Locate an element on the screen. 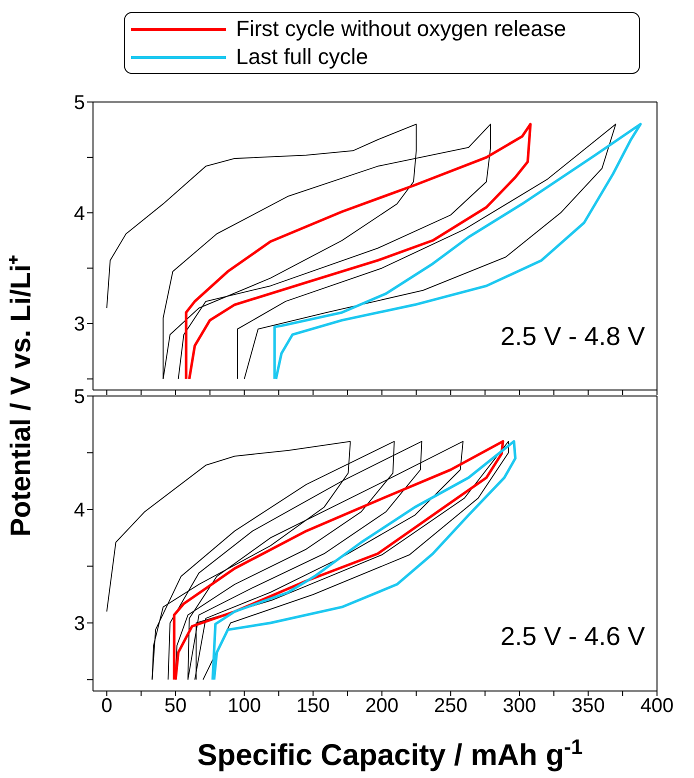  x-axis-title: Specific Capacity / mAh g$^{-1}$ is located at coordinates (390, 754).